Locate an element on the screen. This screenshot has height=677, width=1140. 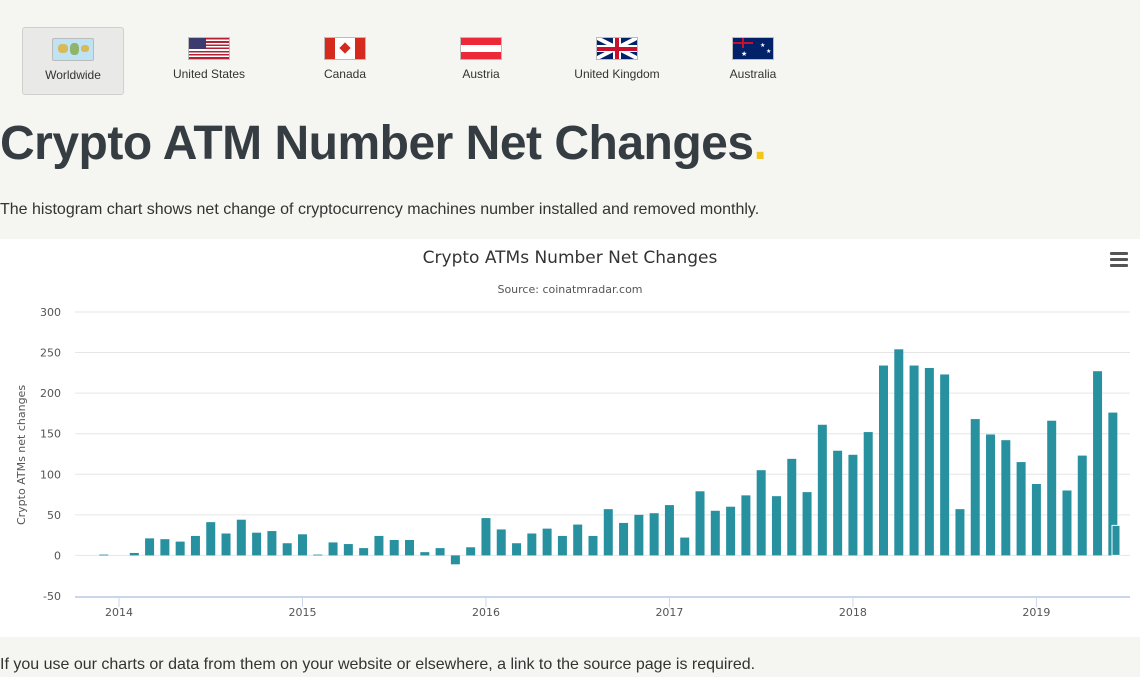
y-axis-label: Crypto ATMs net changes is located at coordinates (21, 455).